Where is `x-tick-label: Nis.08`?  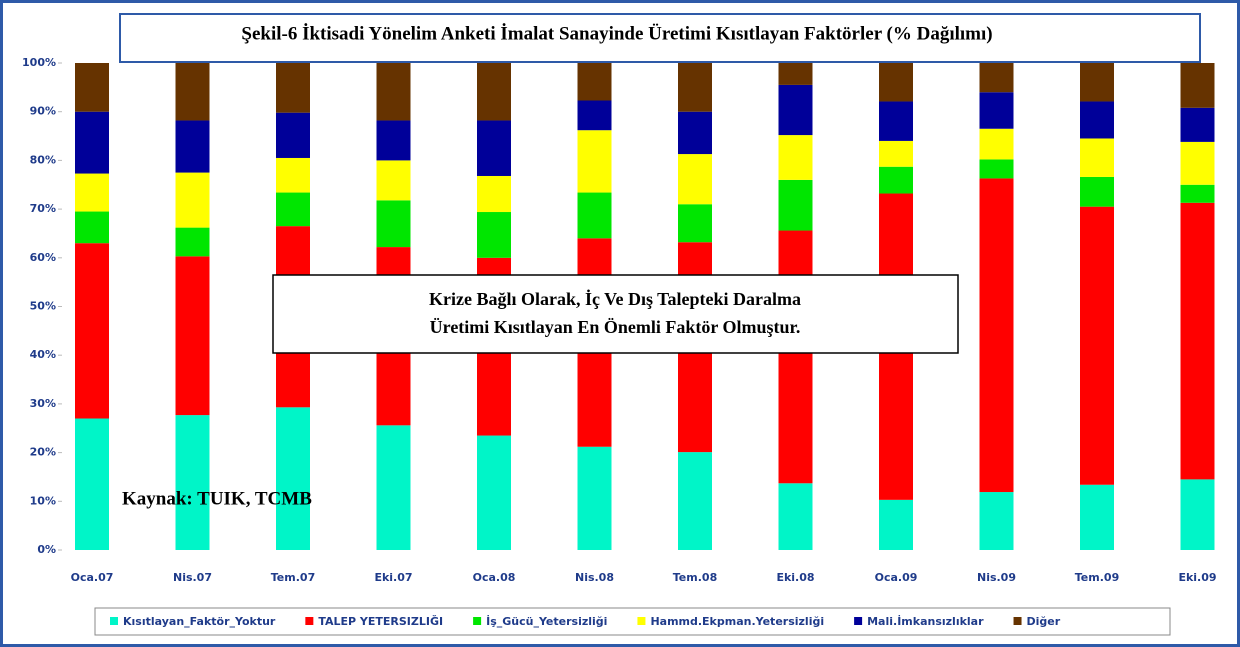
x-tick-label: Nis.08 is located at coordinates (594, 577).